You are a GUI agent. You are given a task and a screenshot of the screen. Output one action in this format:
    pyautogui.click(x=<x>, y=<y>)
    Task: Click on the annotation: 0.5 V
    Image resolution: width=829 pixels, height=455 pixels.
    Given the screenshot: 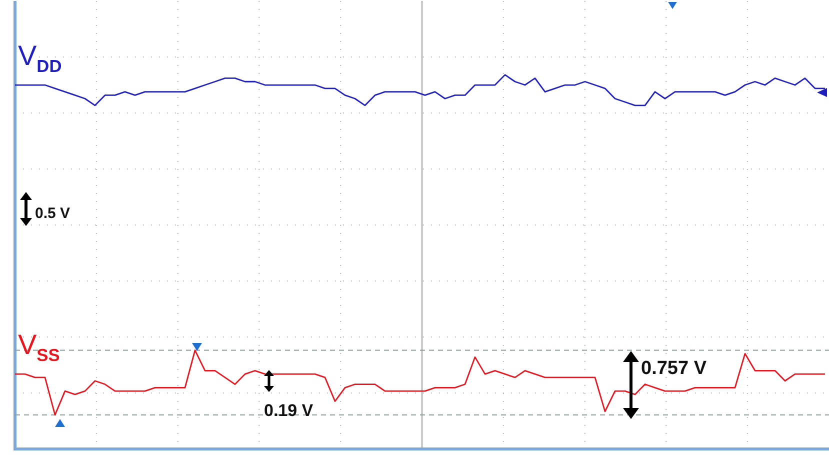 What is the action you would take?
    pyautogui.click(x=52, y=213)
    